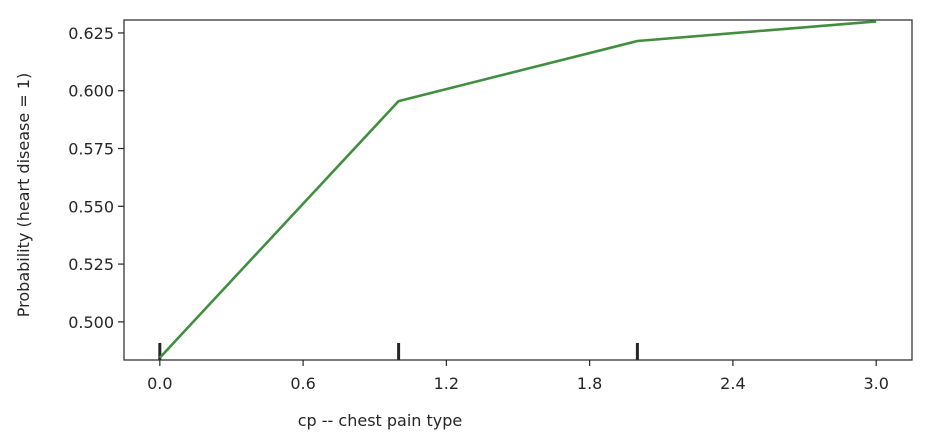  Describe the element at coordinates (875, 383) in the screenshot. I see `x-tick-label: 3.0` at that location.